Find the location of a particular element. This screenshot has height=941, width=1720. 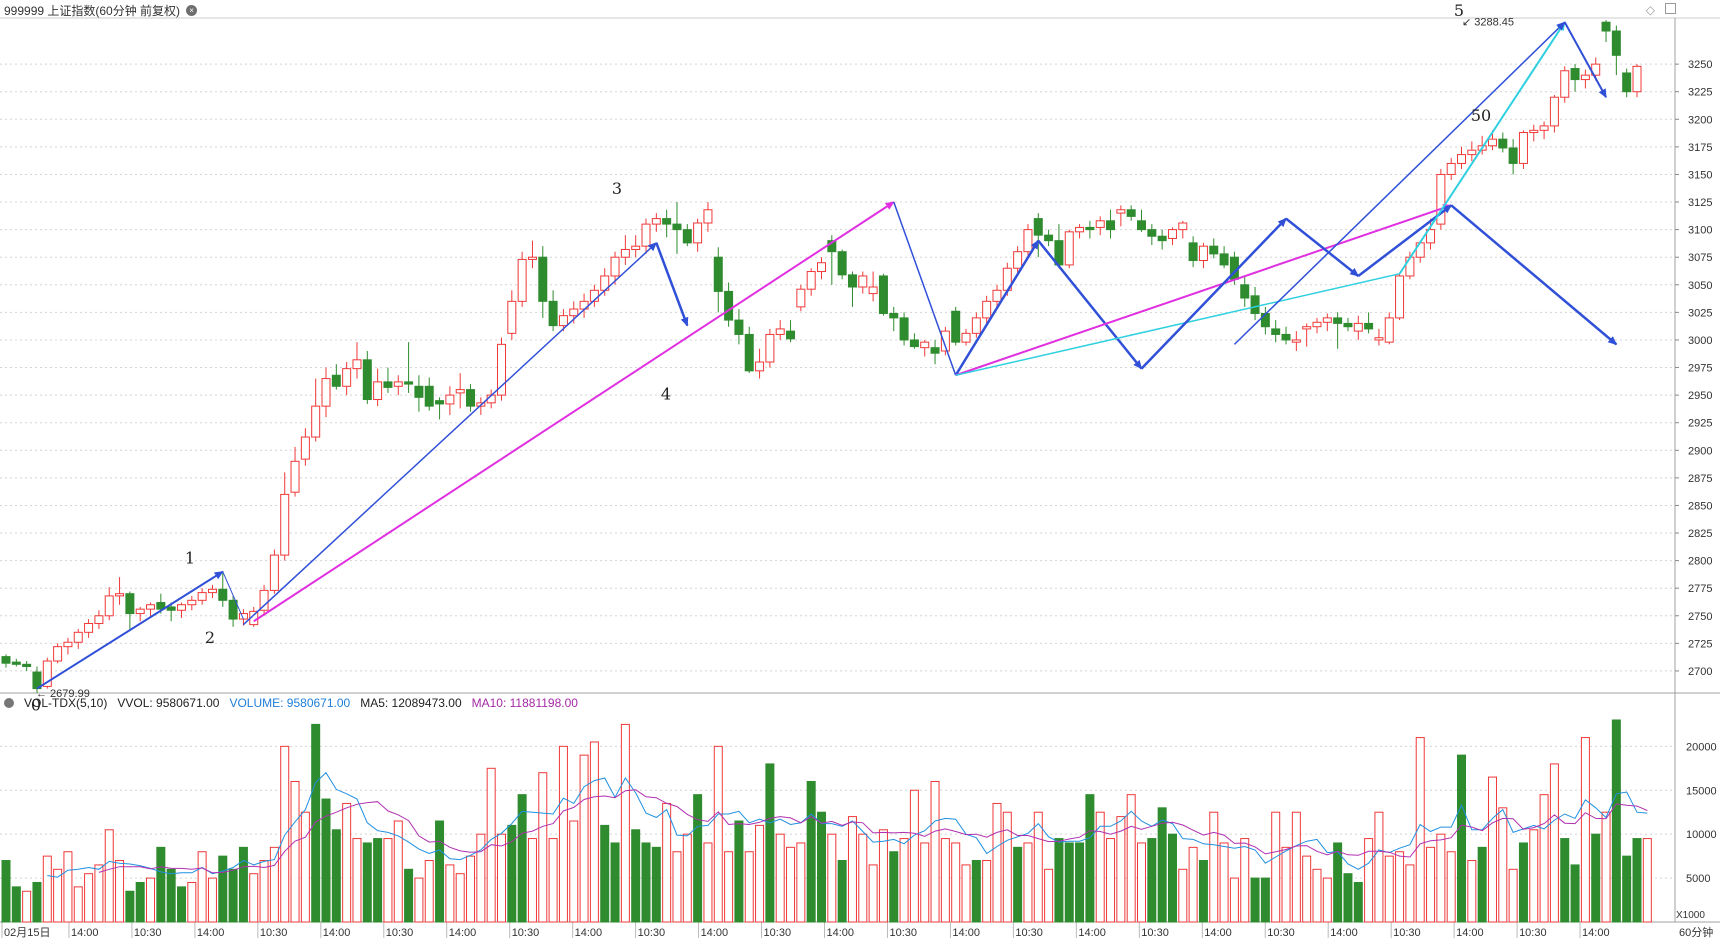

volume-unit-label: X1000 is located at coordinates (1690, 915).